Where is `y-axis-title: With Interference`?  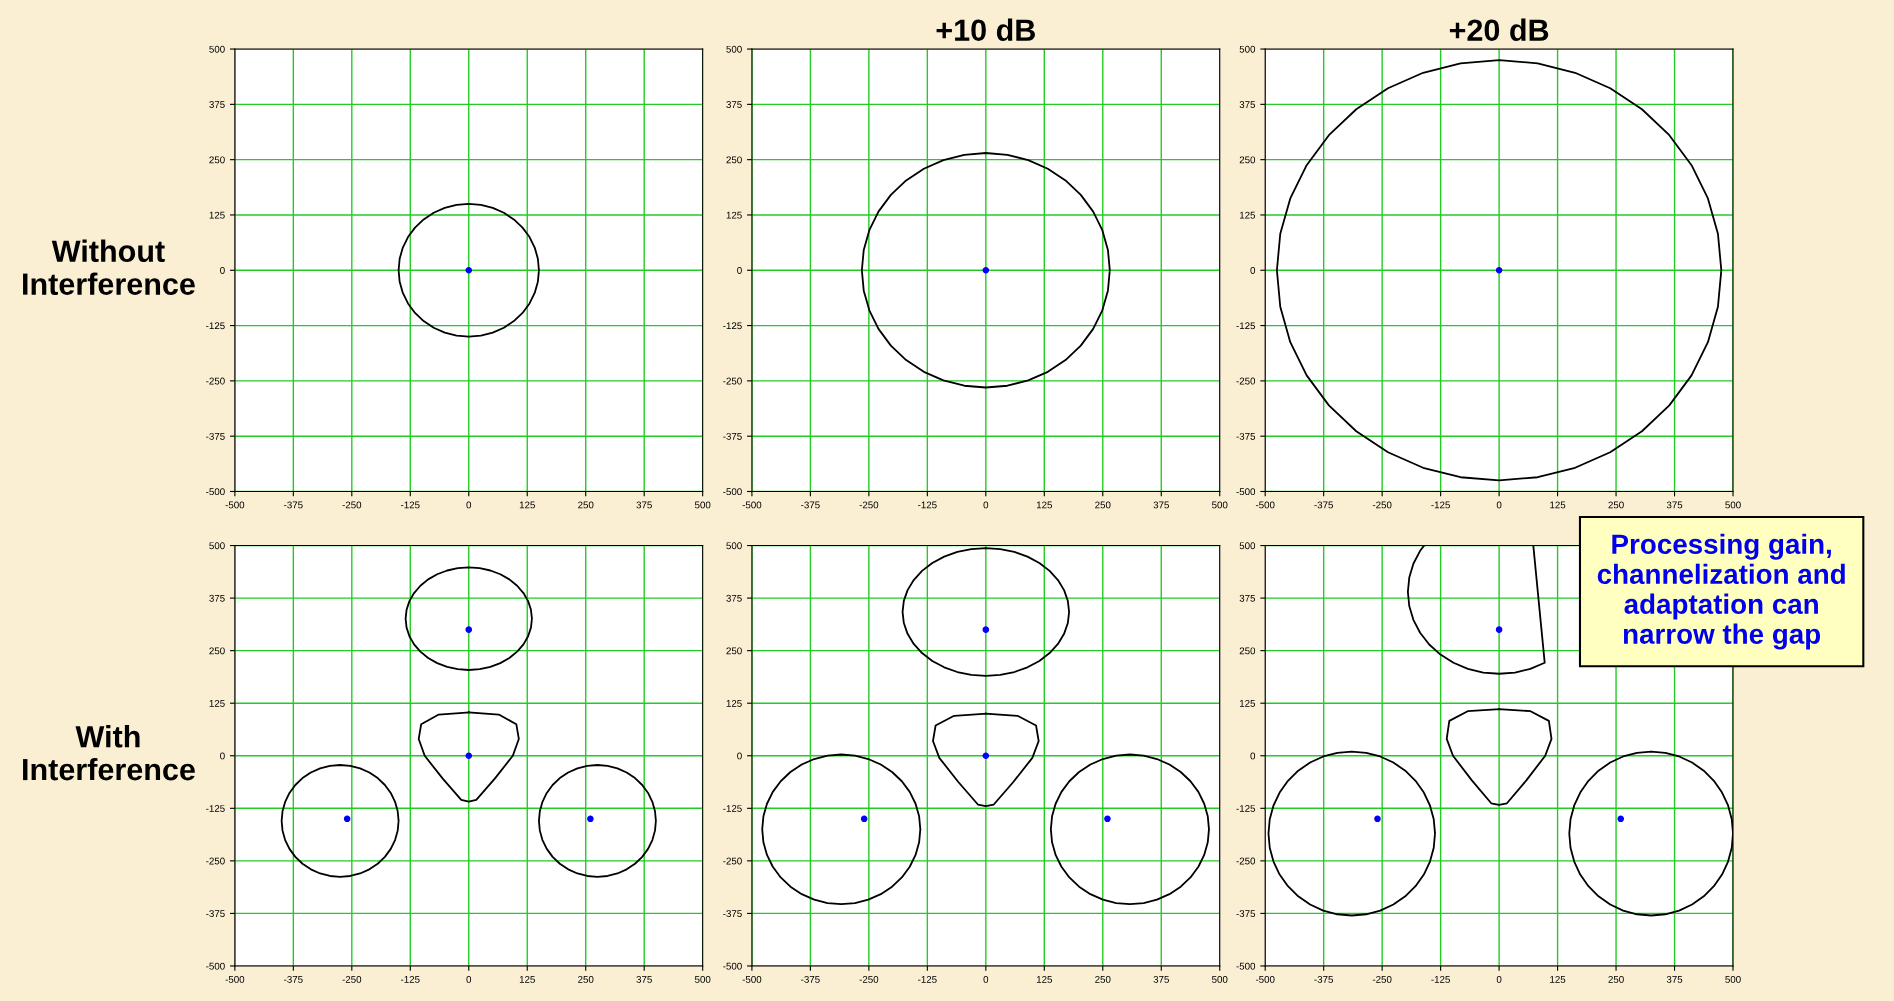
y-axis-title: With Interference is located at coordinates (109, 753).